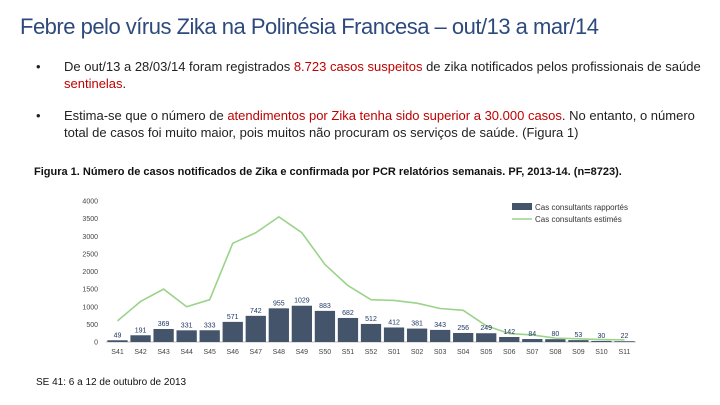 This screenshot has height=405, width=720. I want to click on x-tick-label: S04, so click(463, 352).